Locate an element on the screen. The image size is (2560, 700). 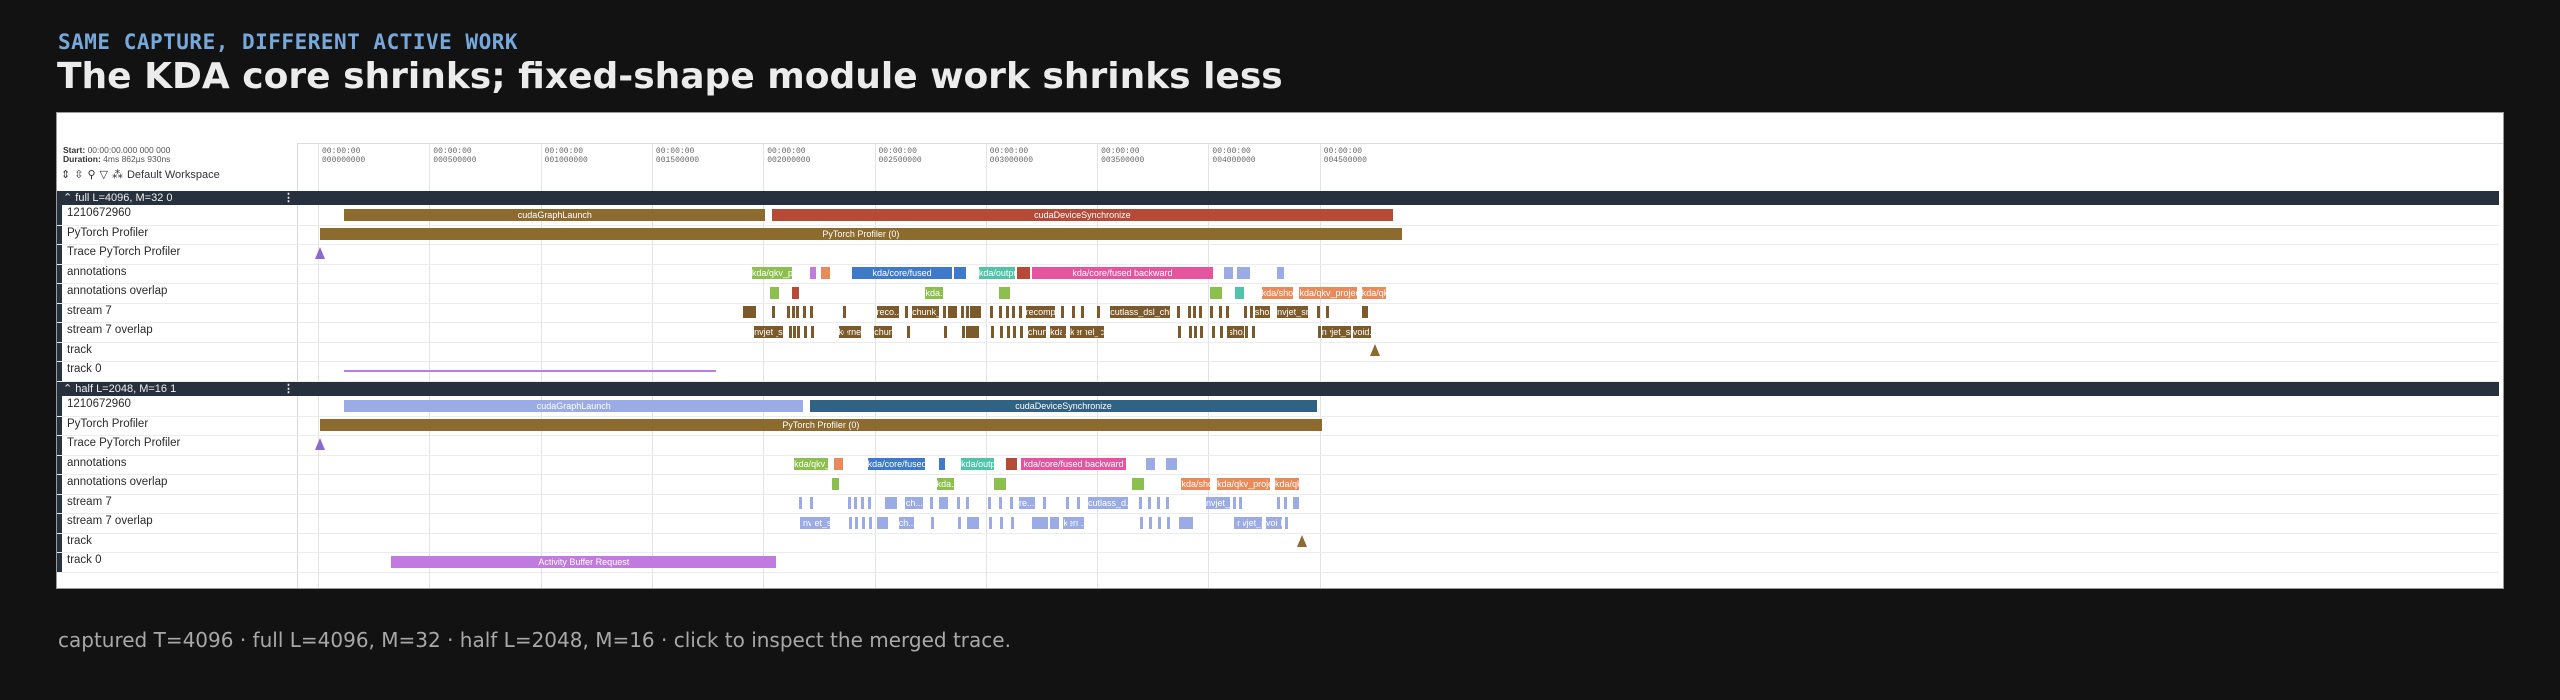
track-label: stream 7 overlap is located at coordinates (110, 521).